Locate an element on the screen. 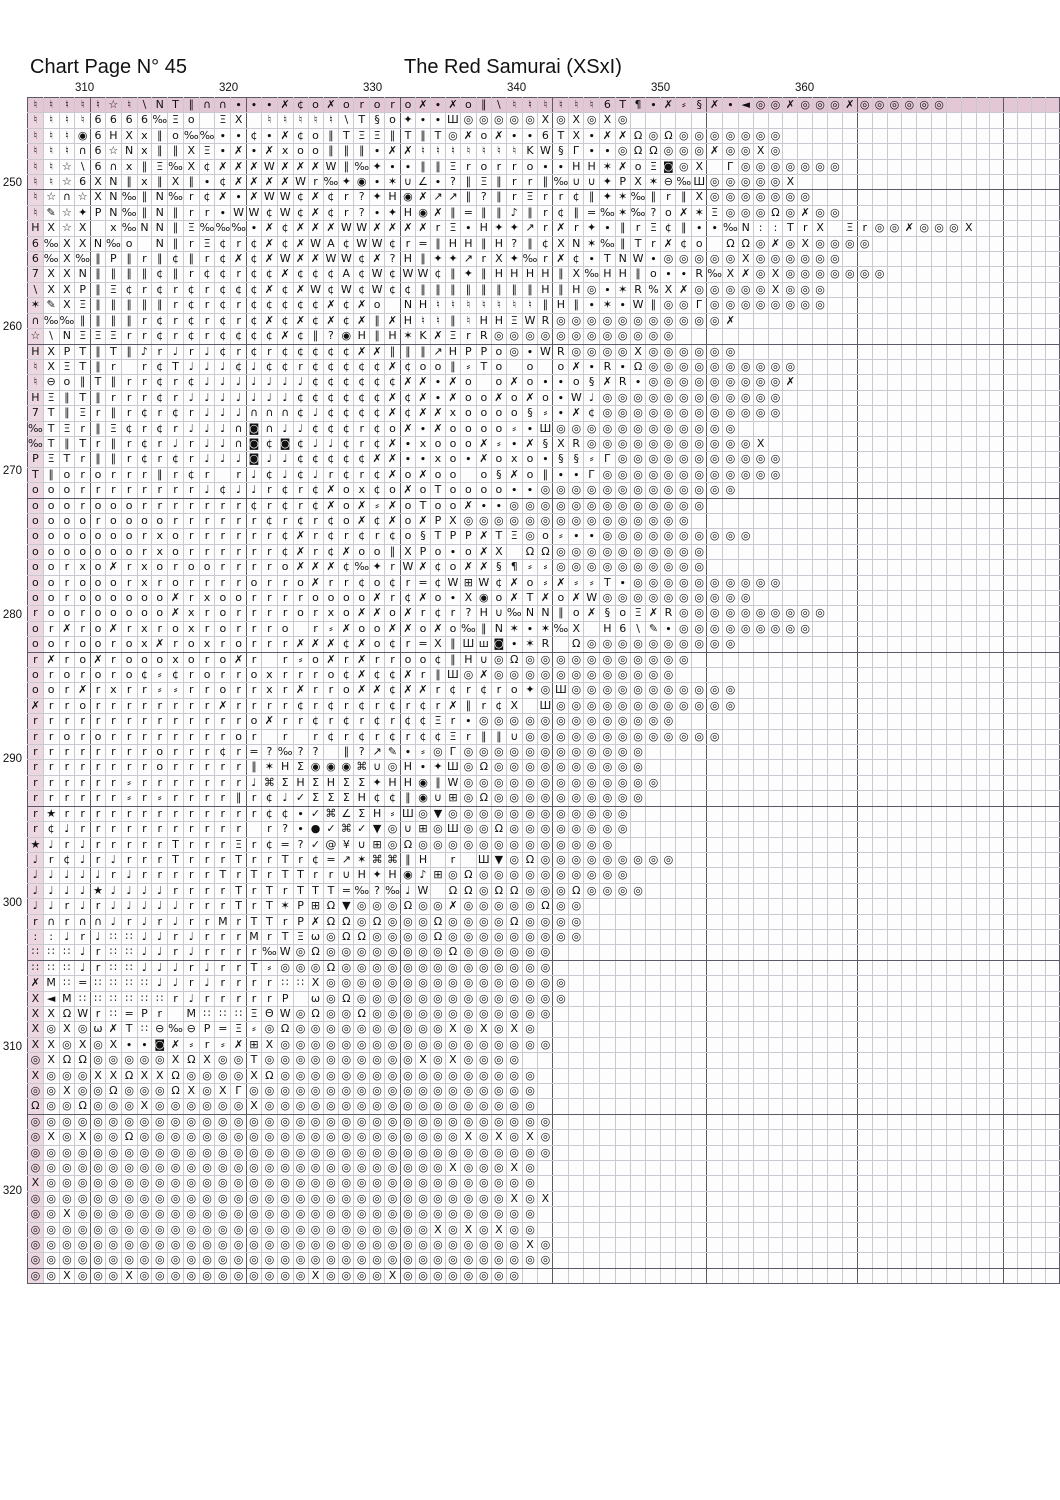  stitch-cell: Ξ is located at coordinates (83, 413).